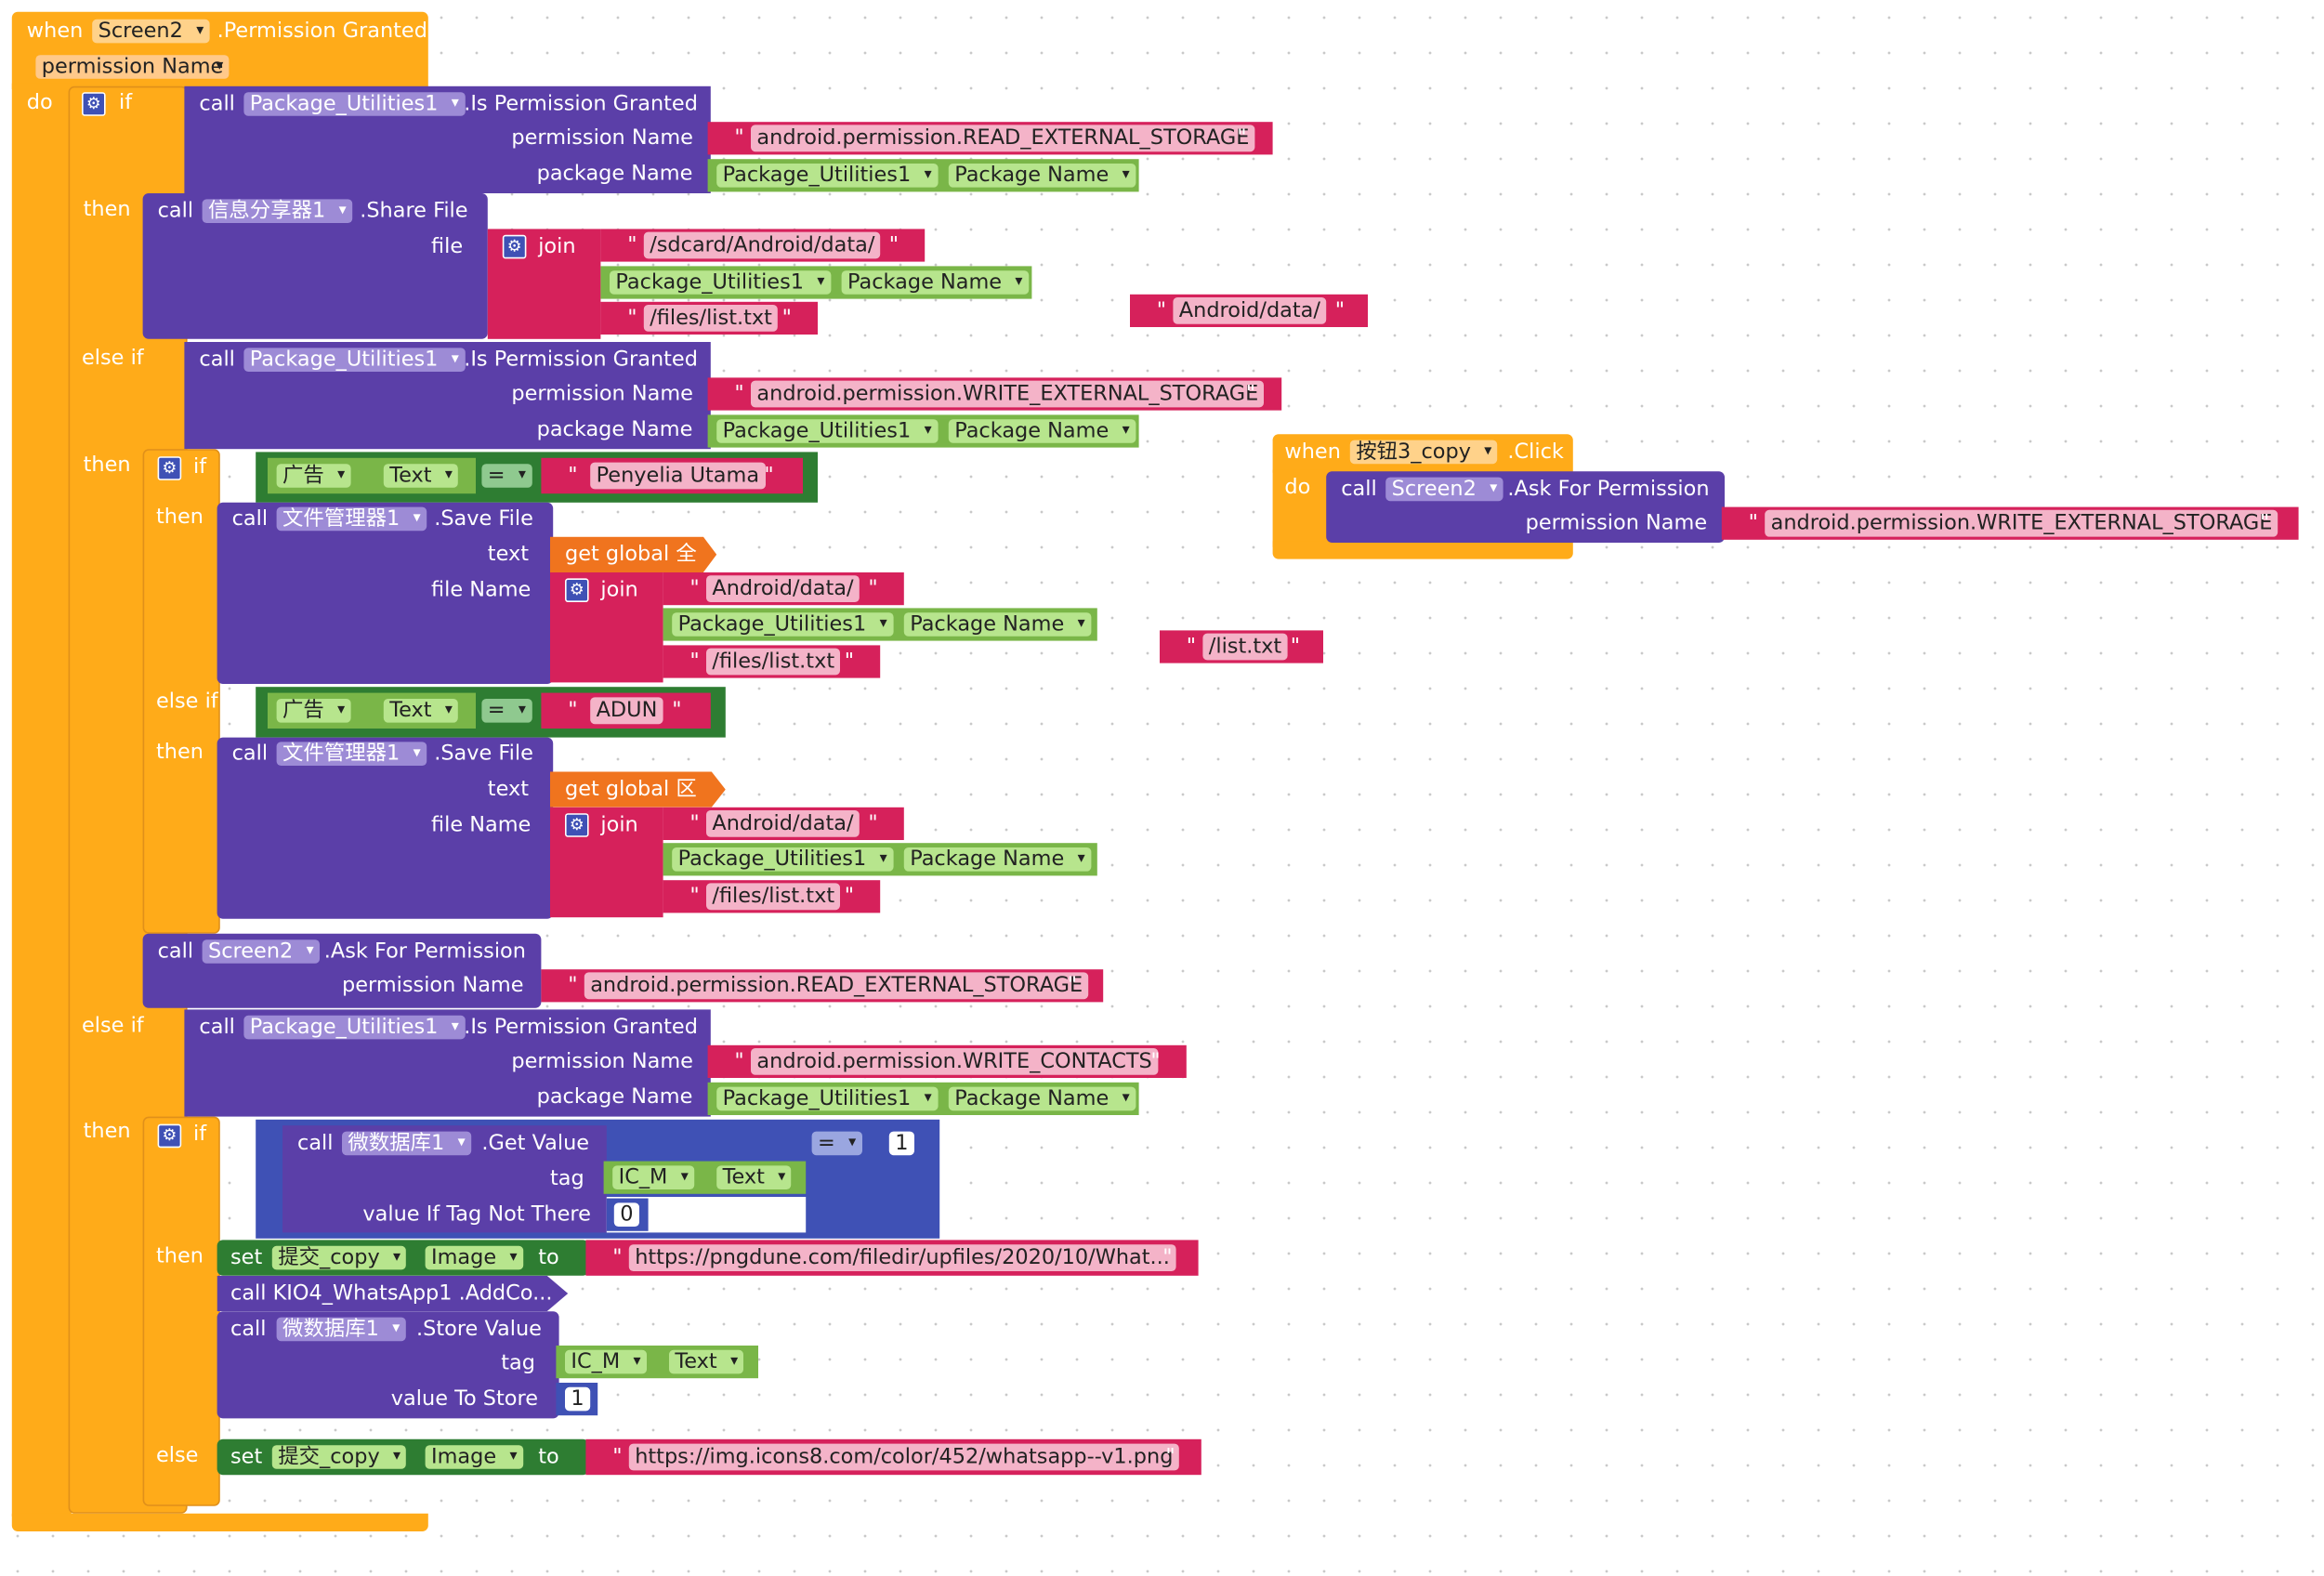 The image size is (2324, 1576). I want to click on string-value: /list.txt, so click(1245, 647).